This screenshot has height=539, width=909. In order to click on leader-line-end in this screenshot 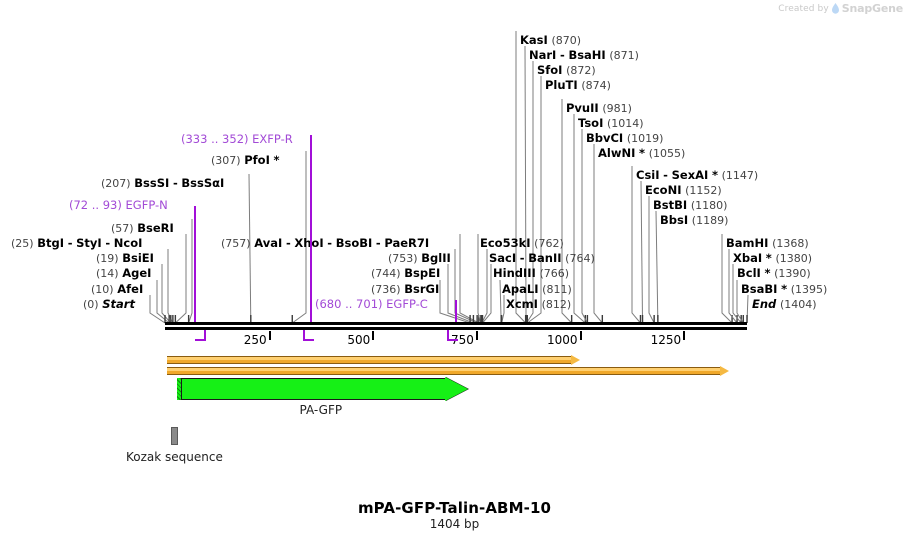, I will do `click(747, 309)`.